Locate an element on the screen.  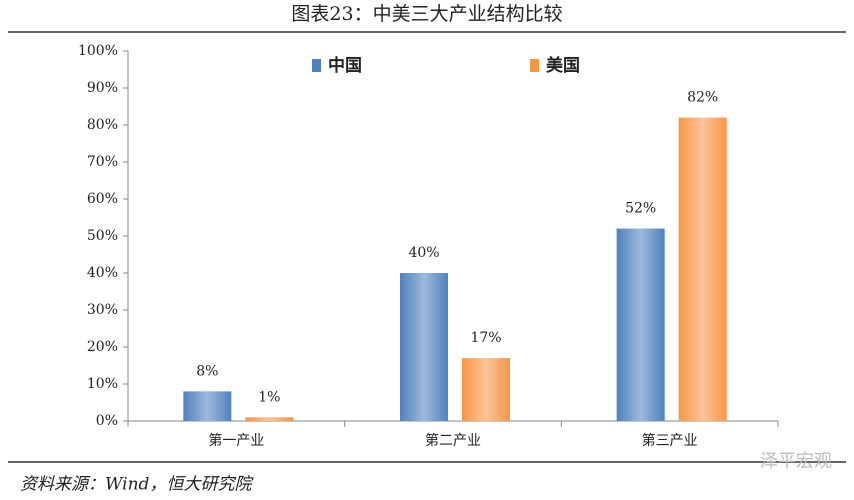
y-tick-label: 0% is located at coordinates (107, 421).